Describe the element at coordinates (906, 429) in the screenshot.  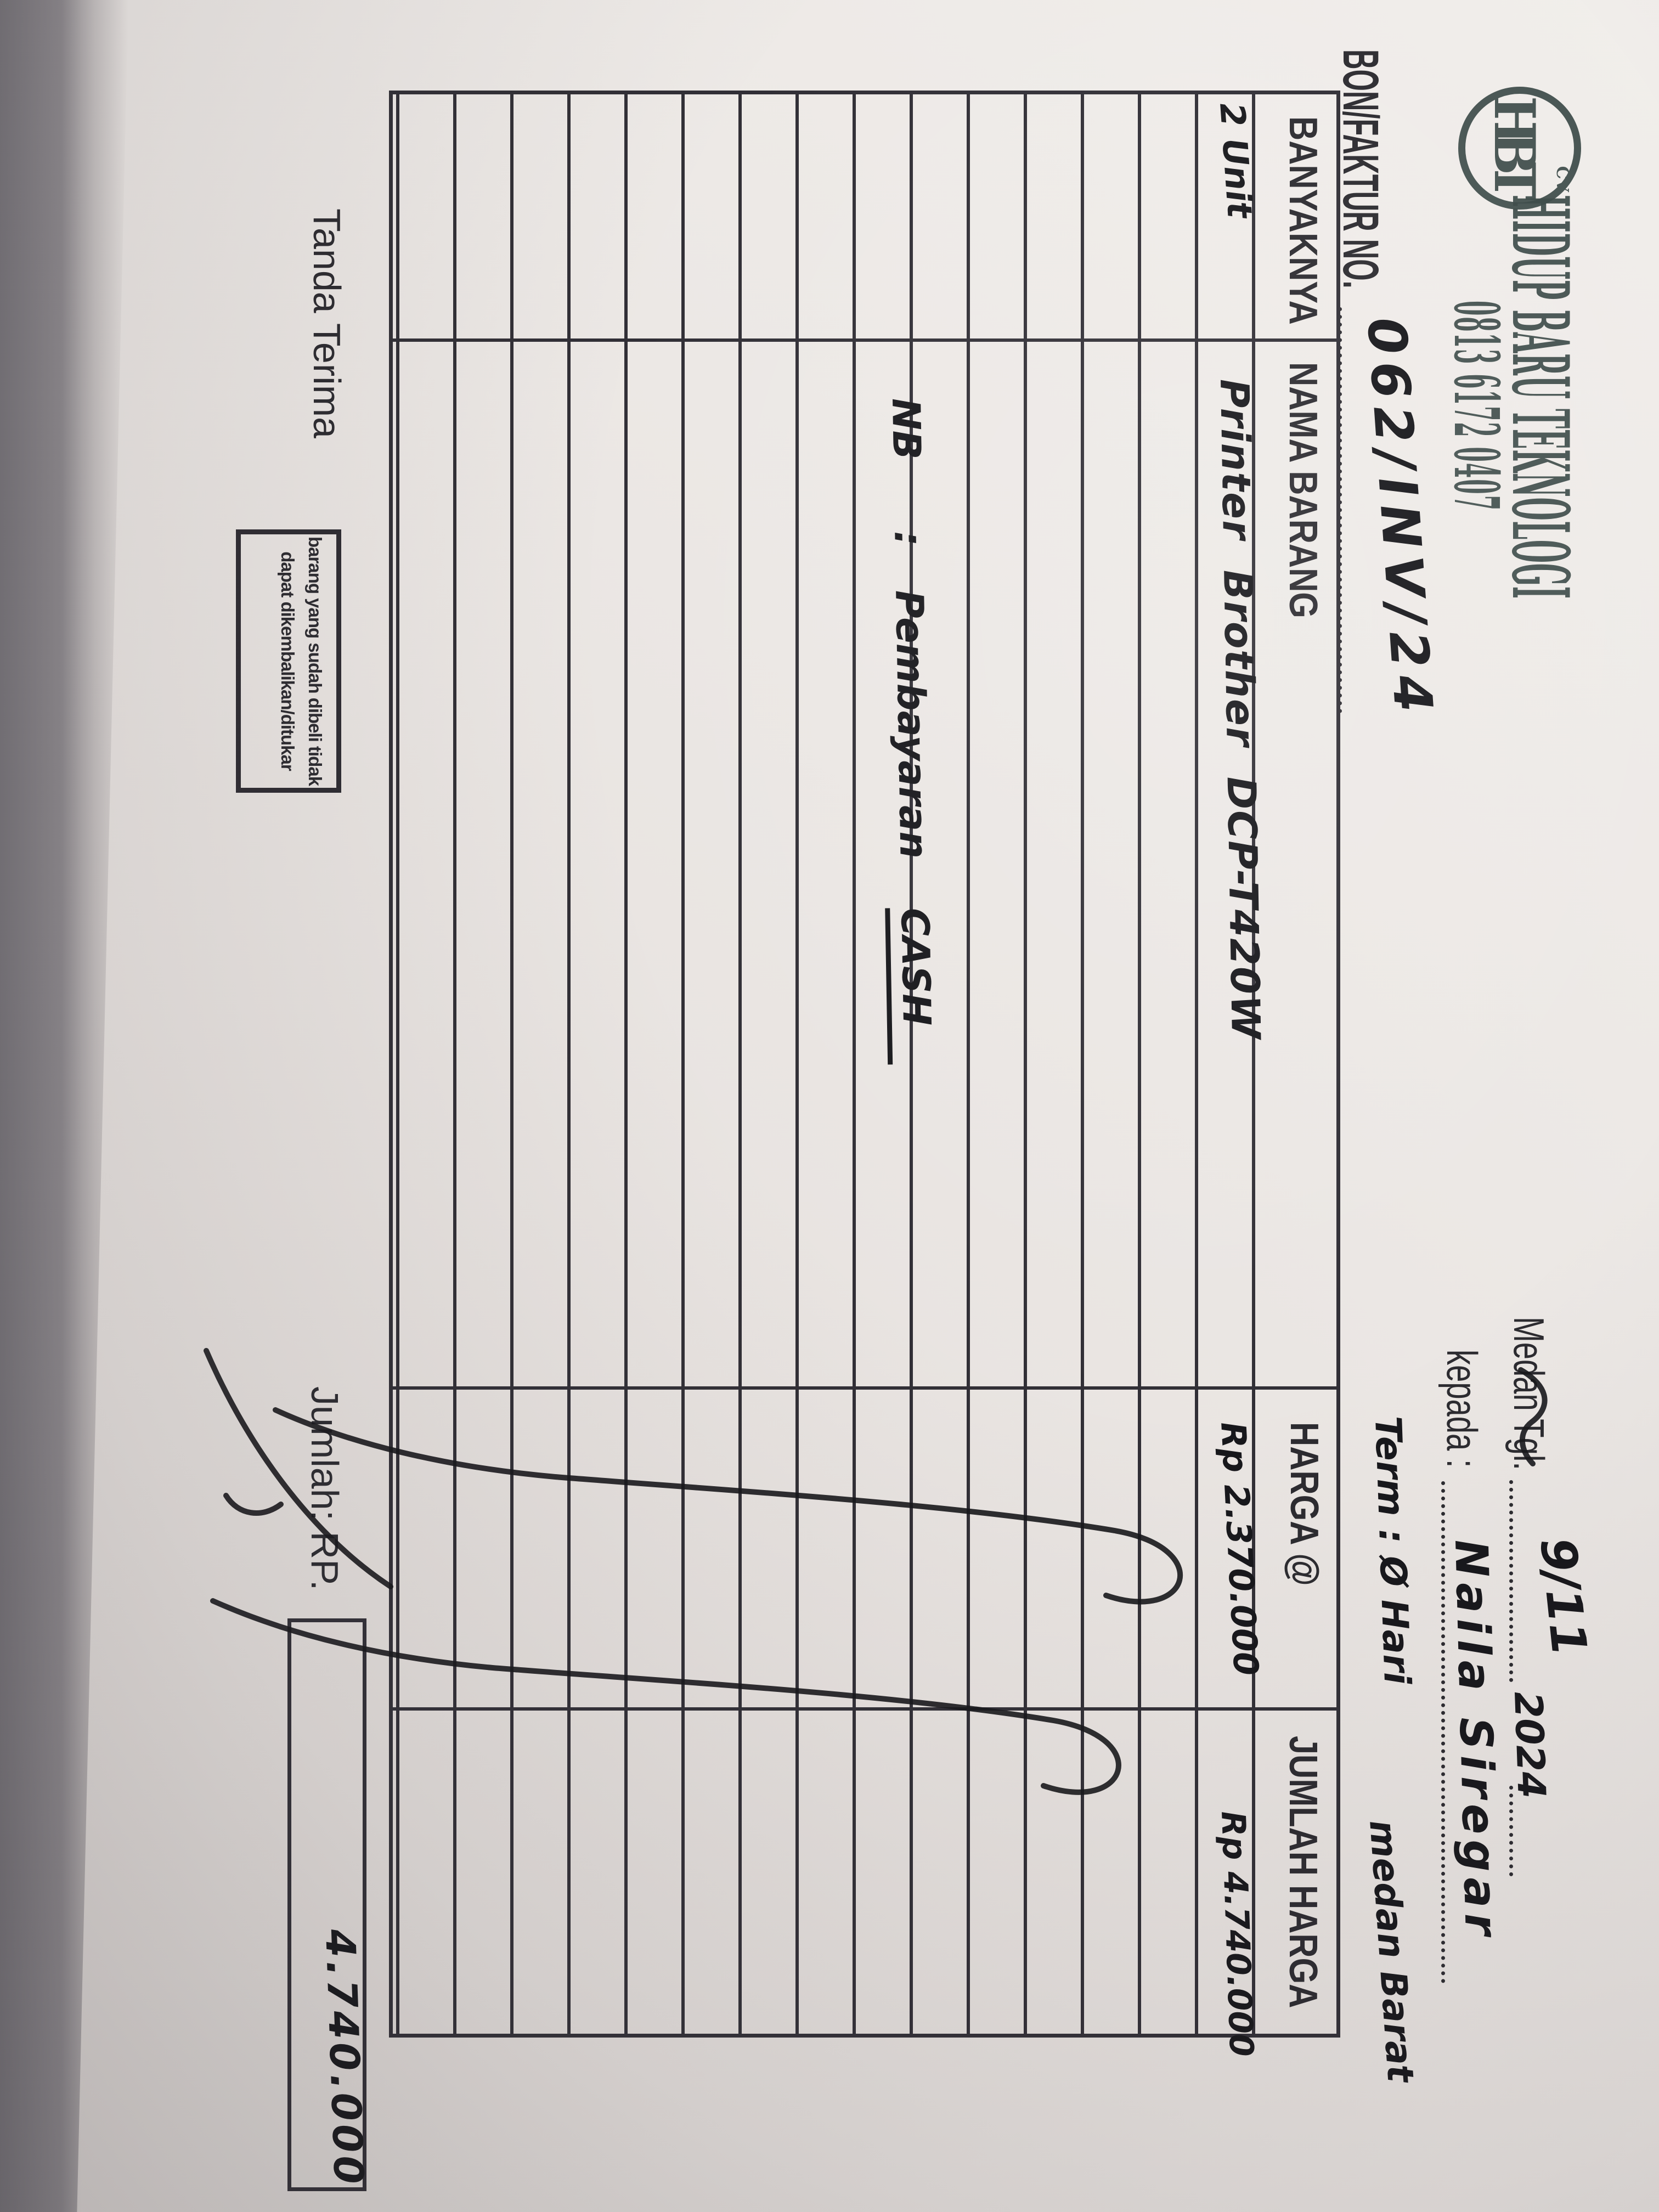
I see `nb-prefix: NB` at that location.